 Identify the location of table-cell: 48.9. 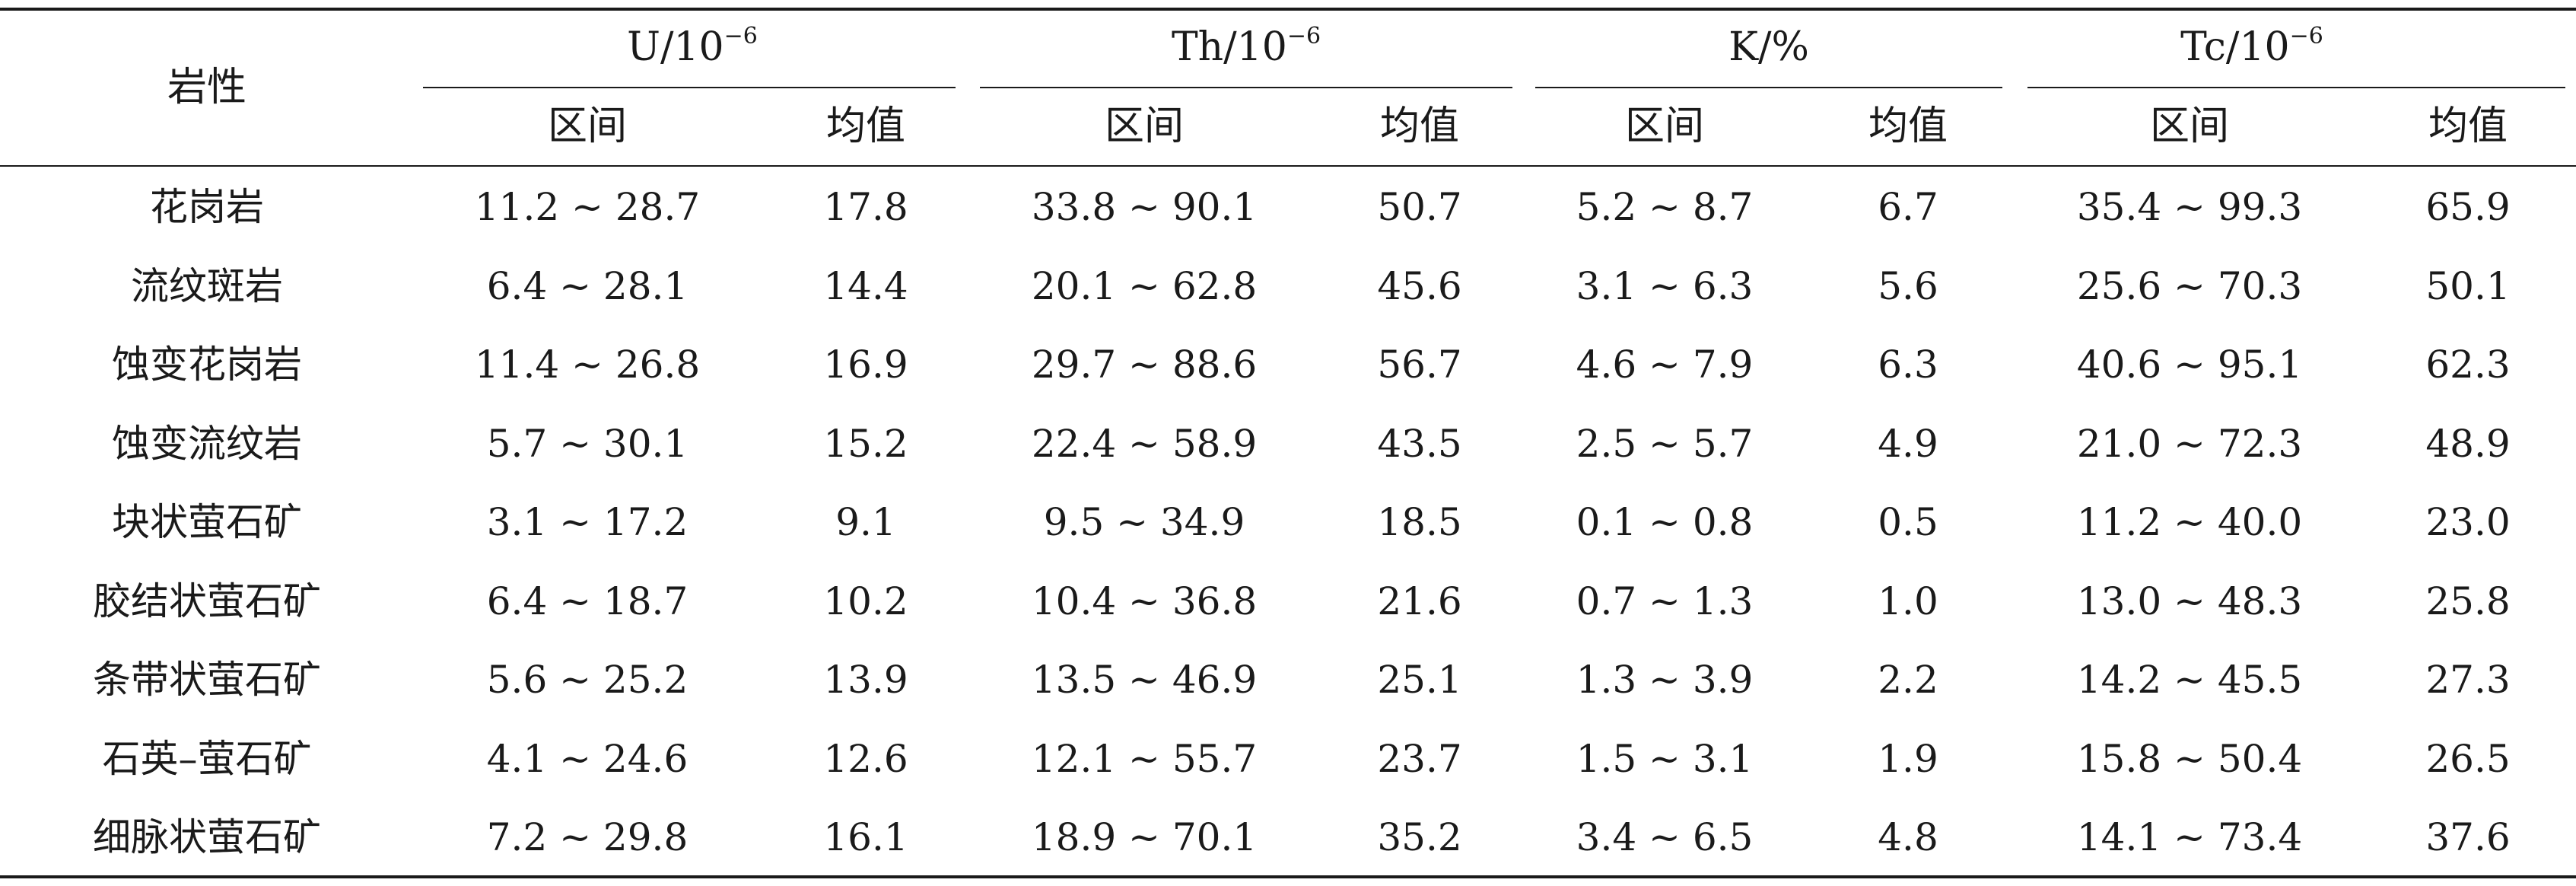
(2468, 443).